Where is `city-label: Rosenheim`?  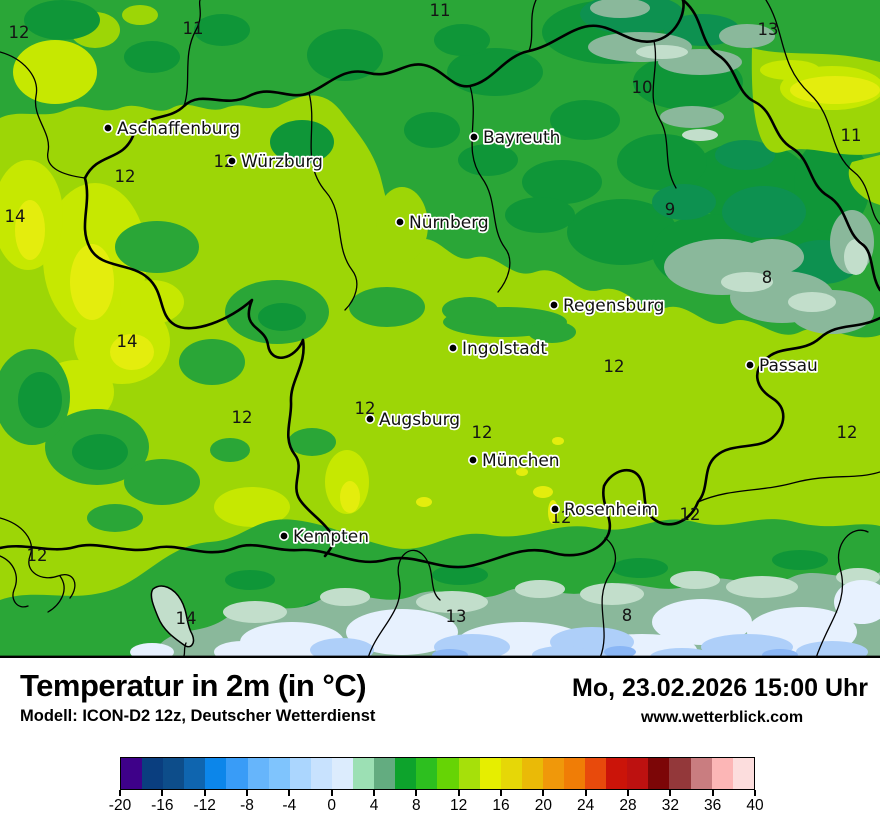 city-label: Rosenheim is located at coordinates (611, 510).